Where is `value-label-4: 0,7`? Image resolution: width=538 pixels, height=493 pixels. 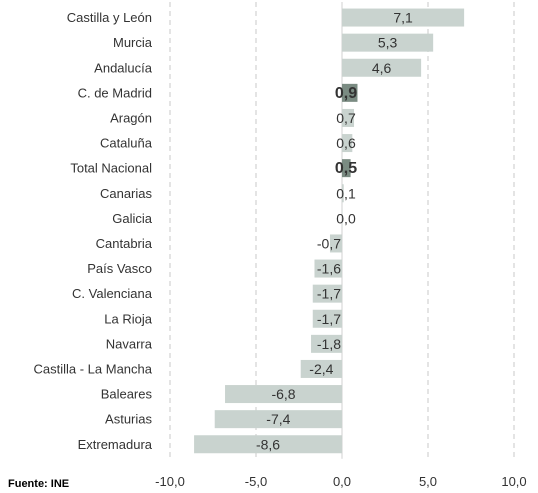
value-label-4: 0,7 is located at coordinates (346, 118).